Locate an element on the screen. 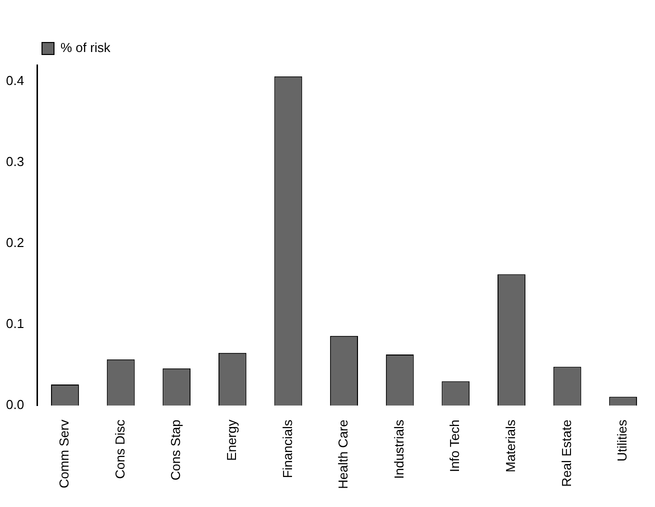  legend-label: % of risk is located at coordinates (85, 48).